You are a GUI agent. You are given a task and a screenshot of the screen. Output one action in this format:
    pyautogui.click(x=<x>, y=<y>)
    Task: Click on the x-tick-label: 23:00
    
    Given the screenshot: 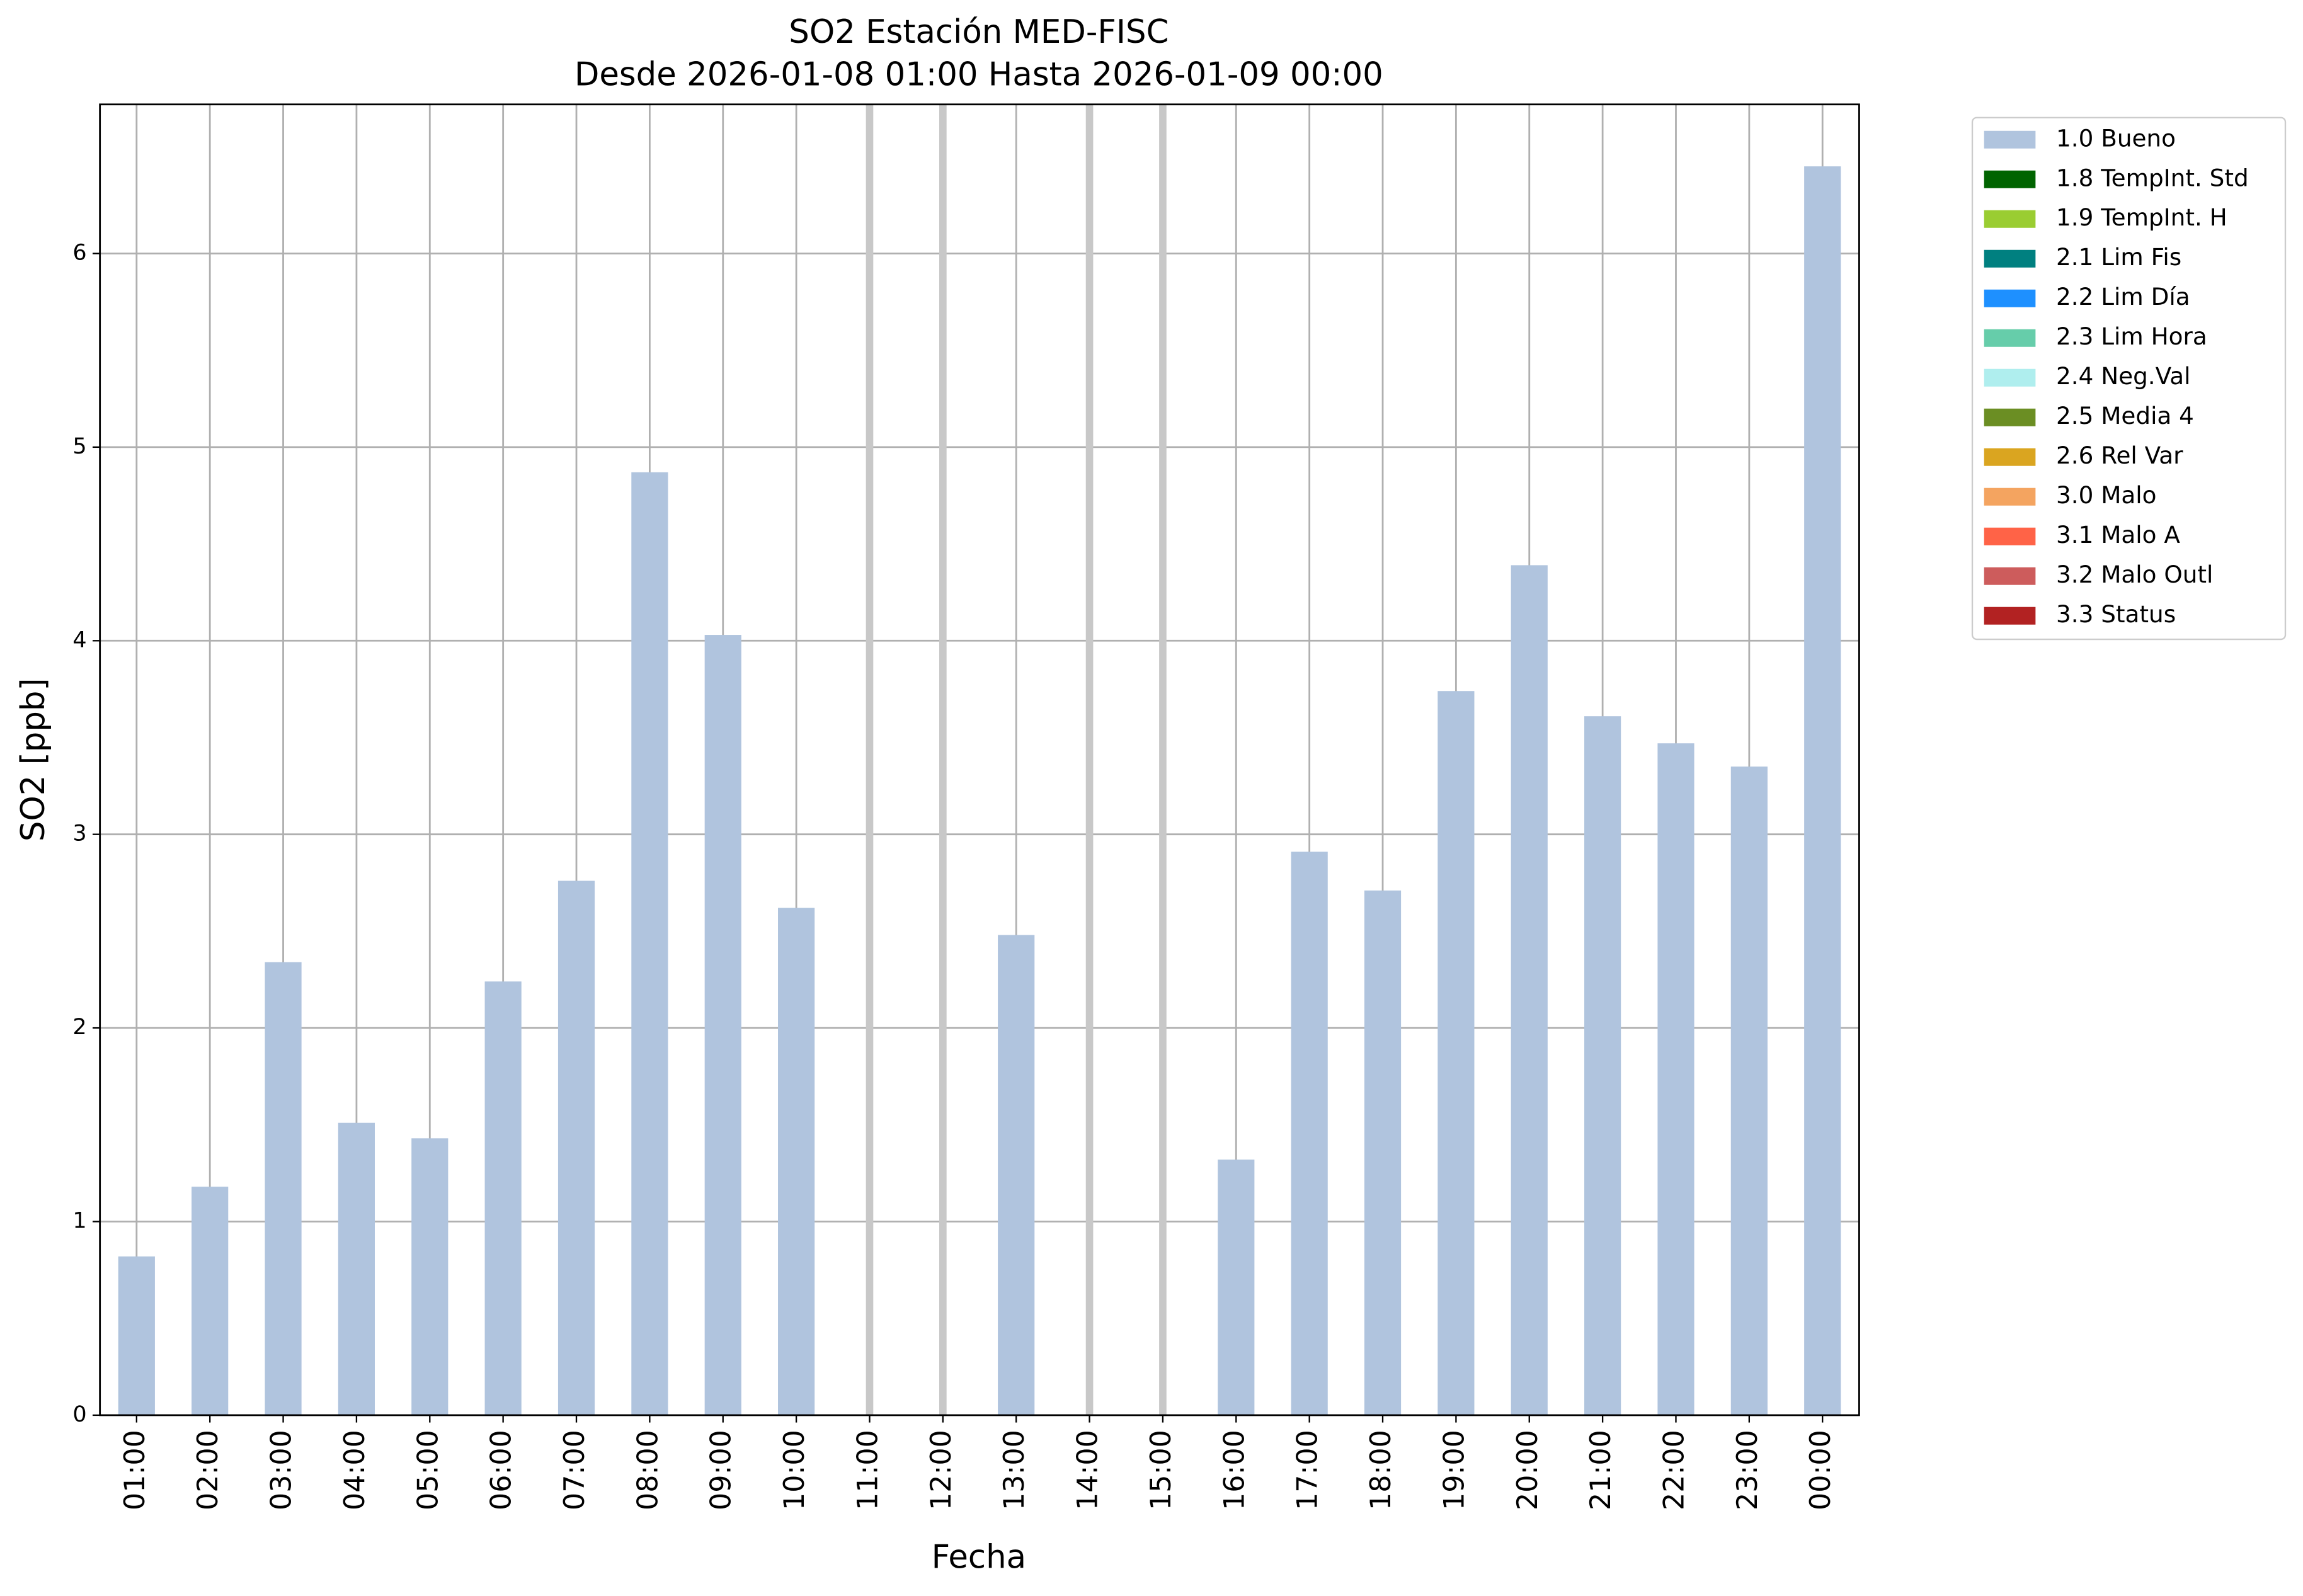 What is the action you would take?
    pyautogui.click(x=1748, y=1470)
    